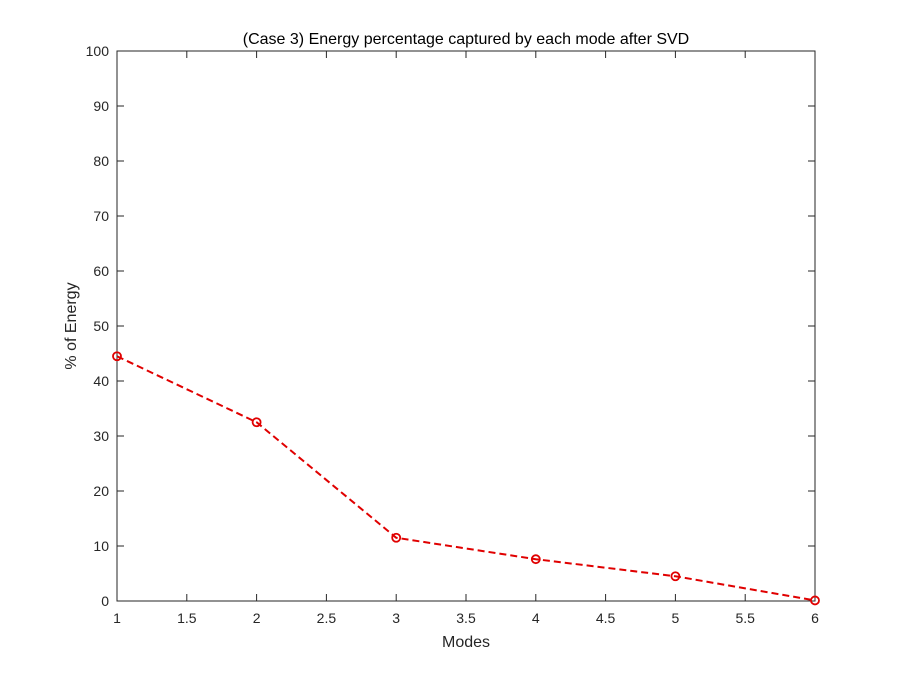 The width and height of the screenshot is (900, 675). I want to click on x-tick-label: 5, so click(676, 618).